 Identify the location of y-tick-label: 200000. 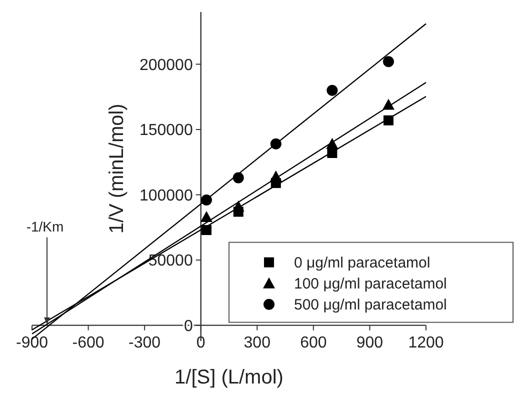
(166, 65).